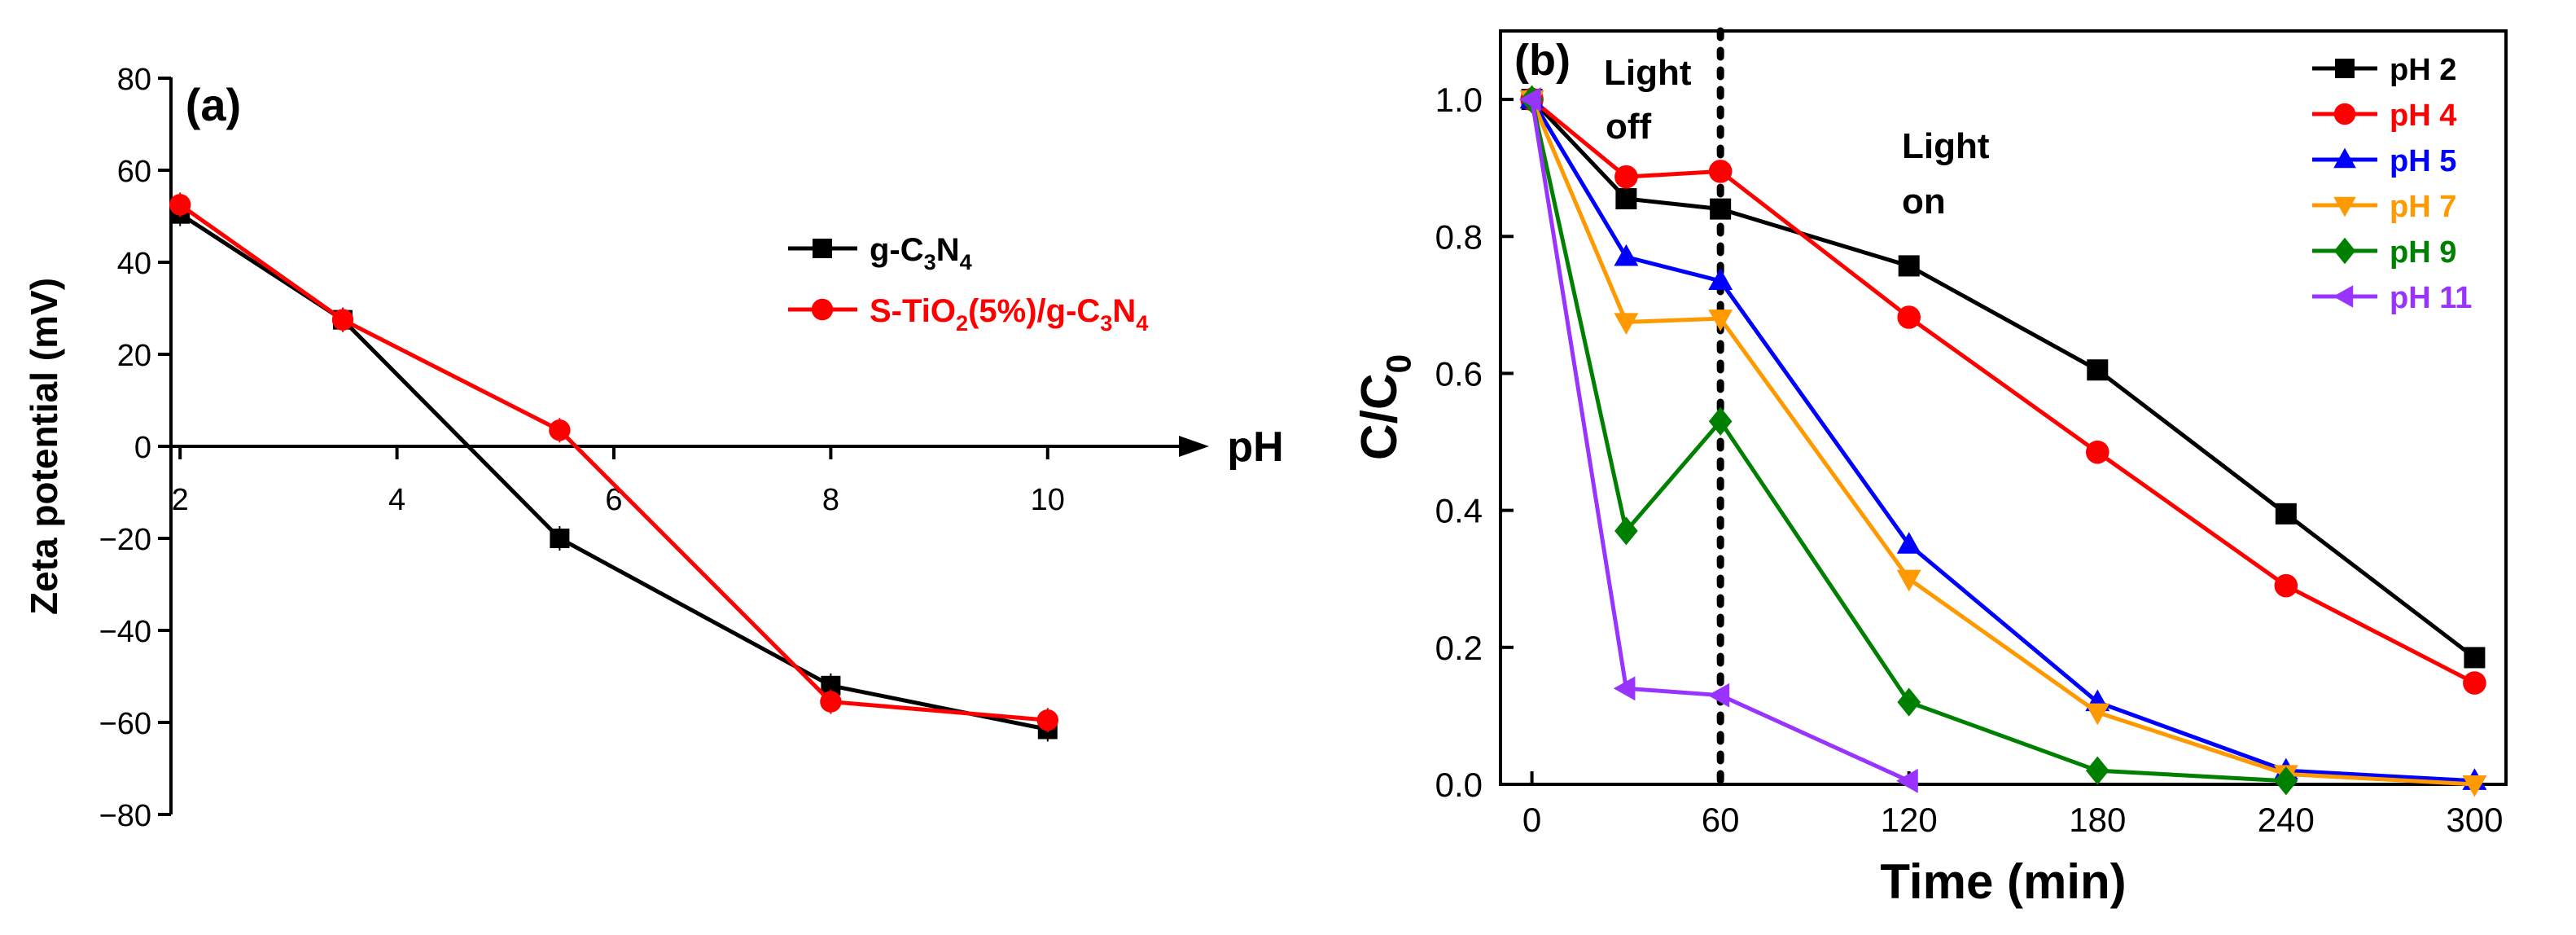 The height and width of the screenshot is (935, 2576). Describe the element at coordinates (1721, 820) in the screenshot. I see `x-tick-label: 60` at that location.